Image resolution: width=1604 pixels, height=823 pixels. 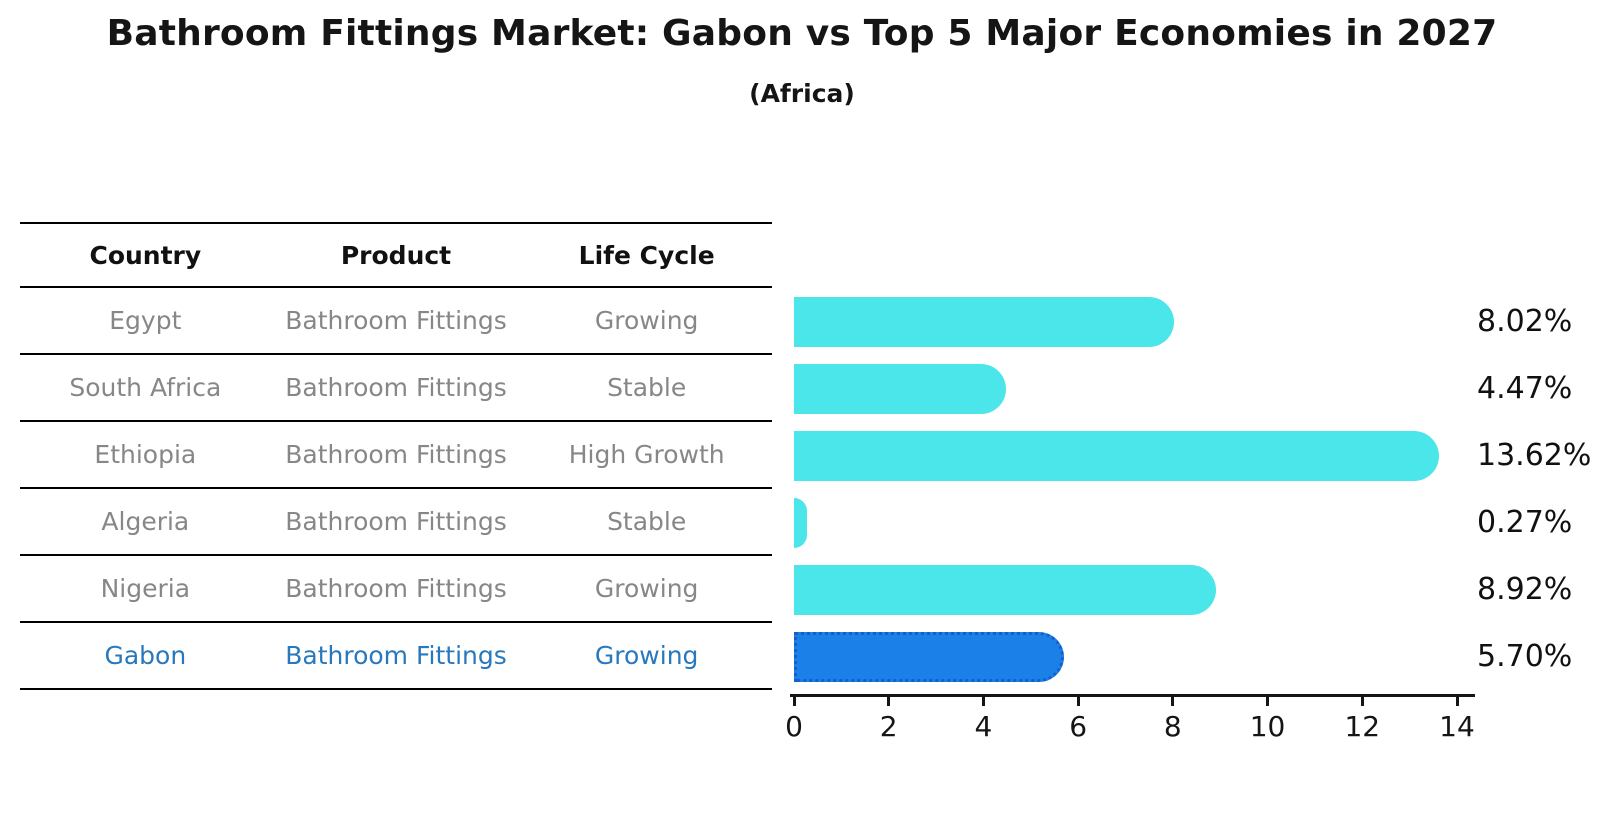 I want to click on cell-country: Gabon, so click(x=145, y=655).